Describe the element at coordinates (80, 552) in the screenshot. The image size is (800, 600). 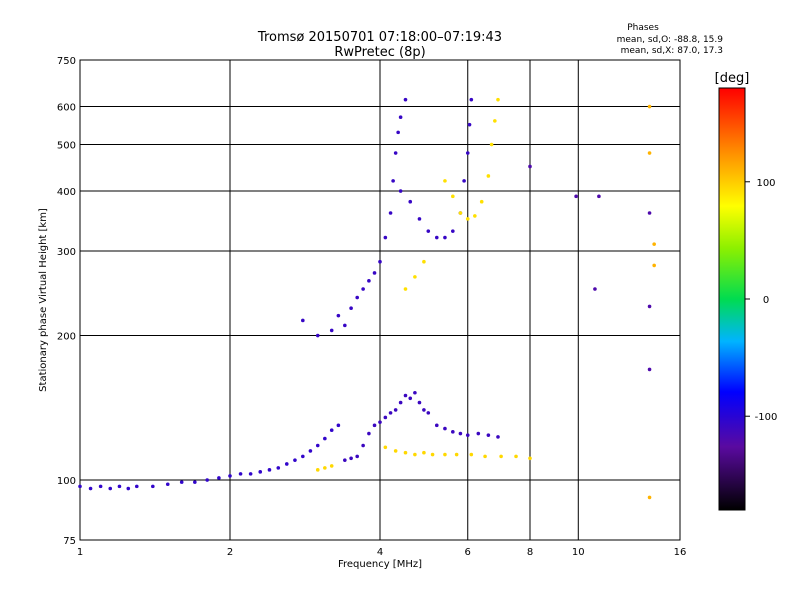
I see `x-tick-label: 1` at that location.